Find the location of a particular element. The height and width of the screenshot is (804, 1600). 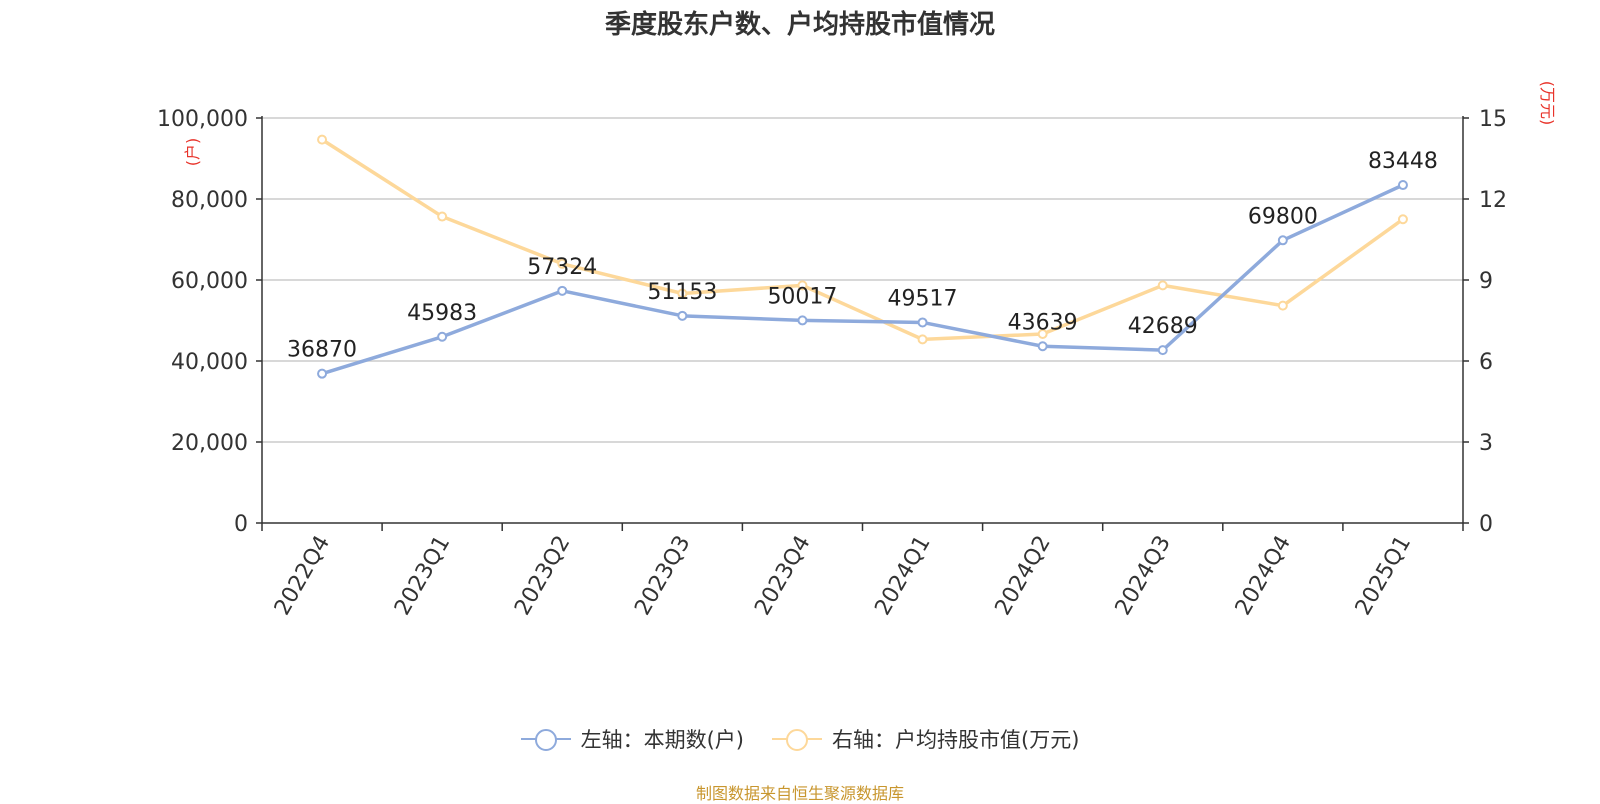

legend: 左轴：本期数(户) 右轴：户均持股市值(万元) is located at coordinates (800, 739).